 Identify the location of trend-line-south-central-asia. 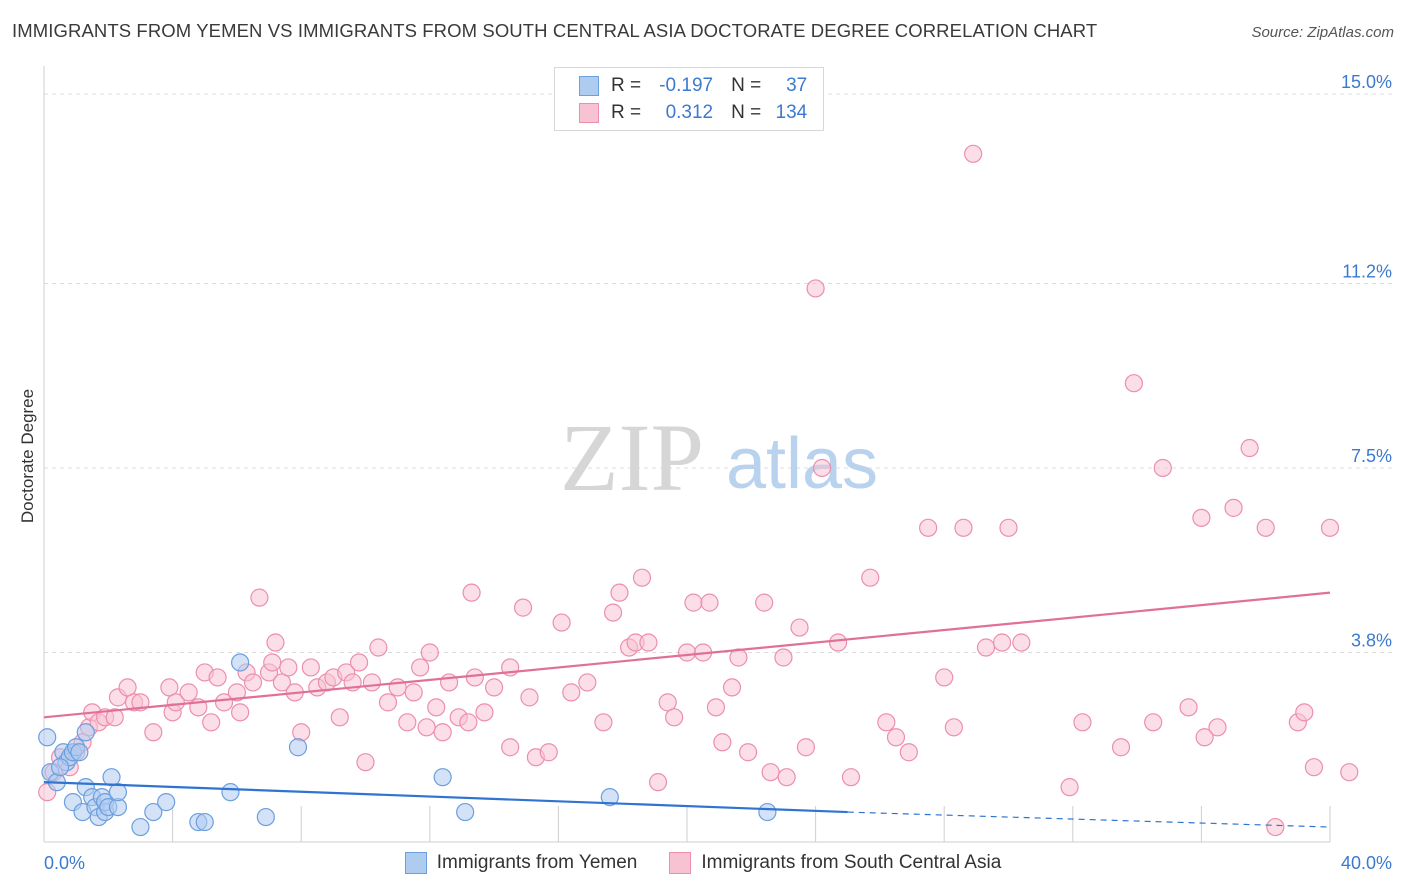
(687, 655).